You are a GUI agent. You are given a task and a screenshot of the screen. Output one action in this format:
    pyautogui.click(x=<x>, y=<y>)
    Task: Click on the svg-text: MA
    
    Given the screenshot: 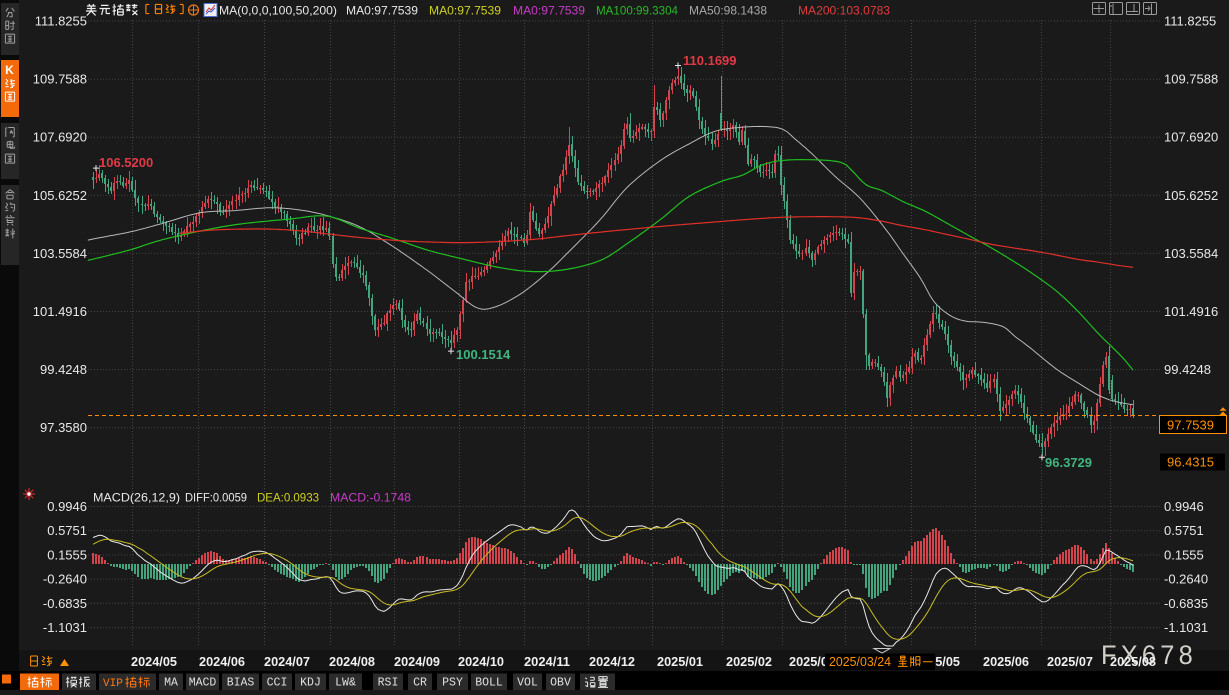 What is the action you would take?
    pyautogui.click(x=171, y=683)
    